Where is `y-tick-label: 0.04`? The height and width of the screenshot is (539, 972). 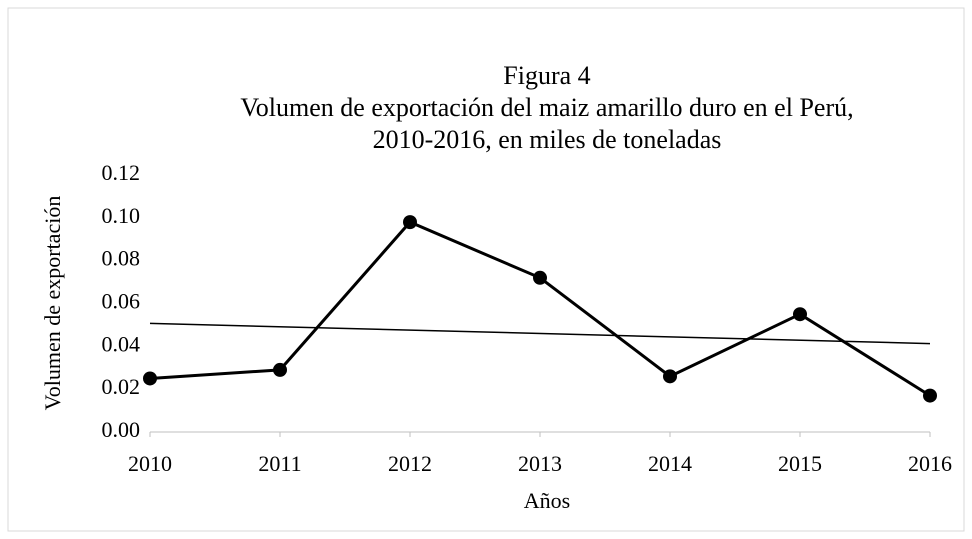 y-tick-label: 0.04 is located at coordinates (121, 343).